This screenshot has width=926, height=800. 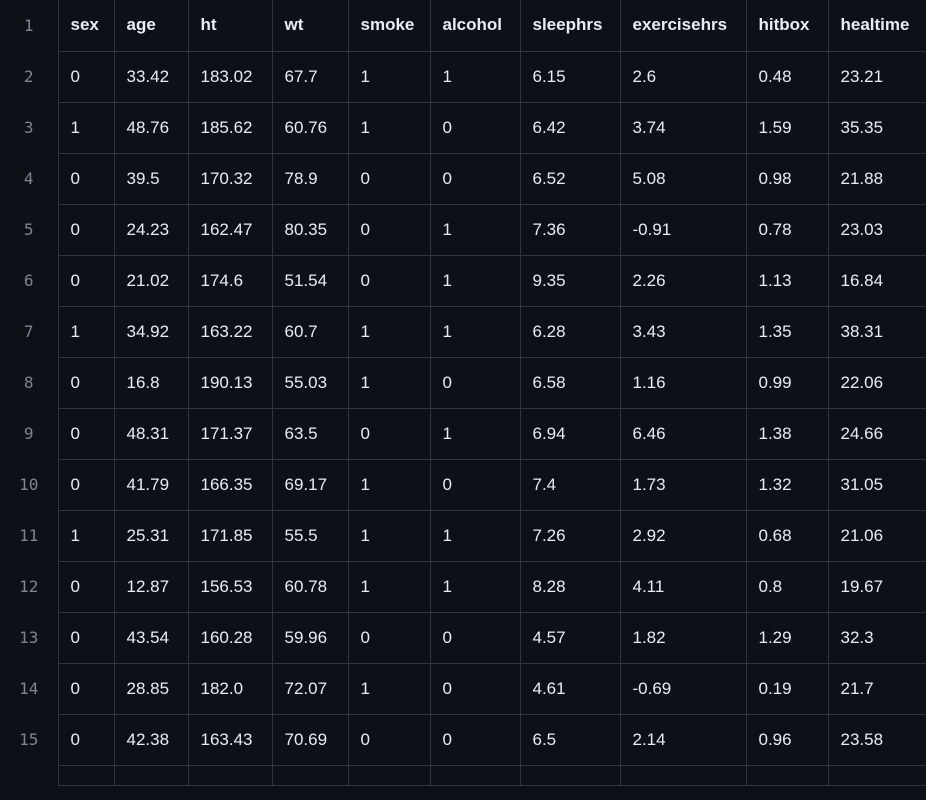 I want to click on header-cell: healtime, so click(x=877, y=26).